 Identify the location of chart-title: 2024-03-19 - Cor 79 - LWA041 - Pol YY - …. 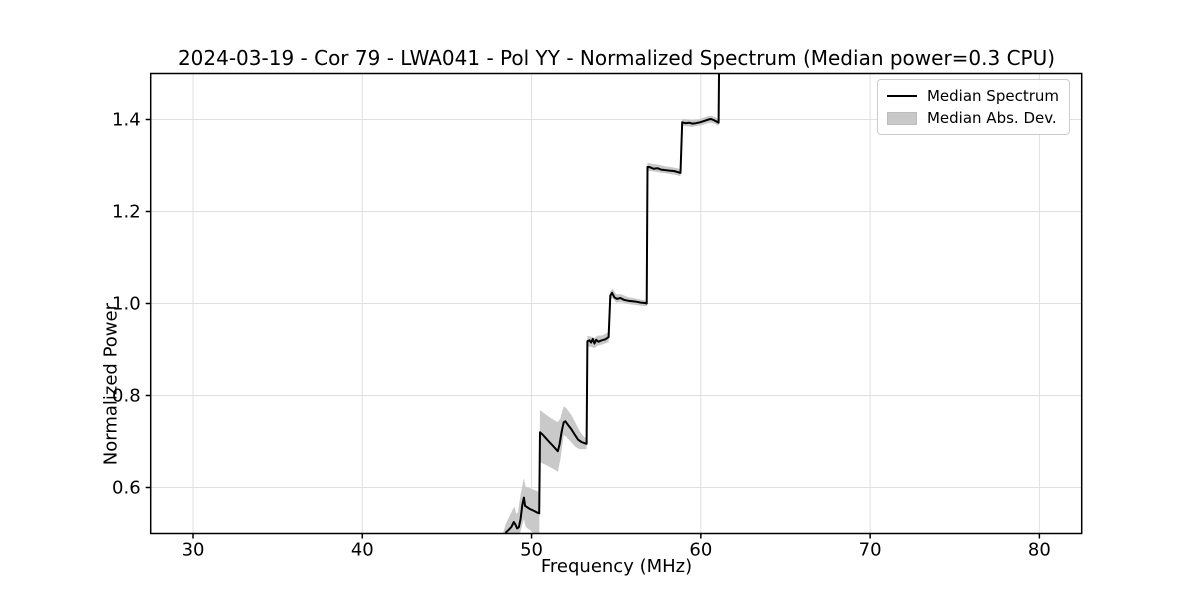
(616, 58).